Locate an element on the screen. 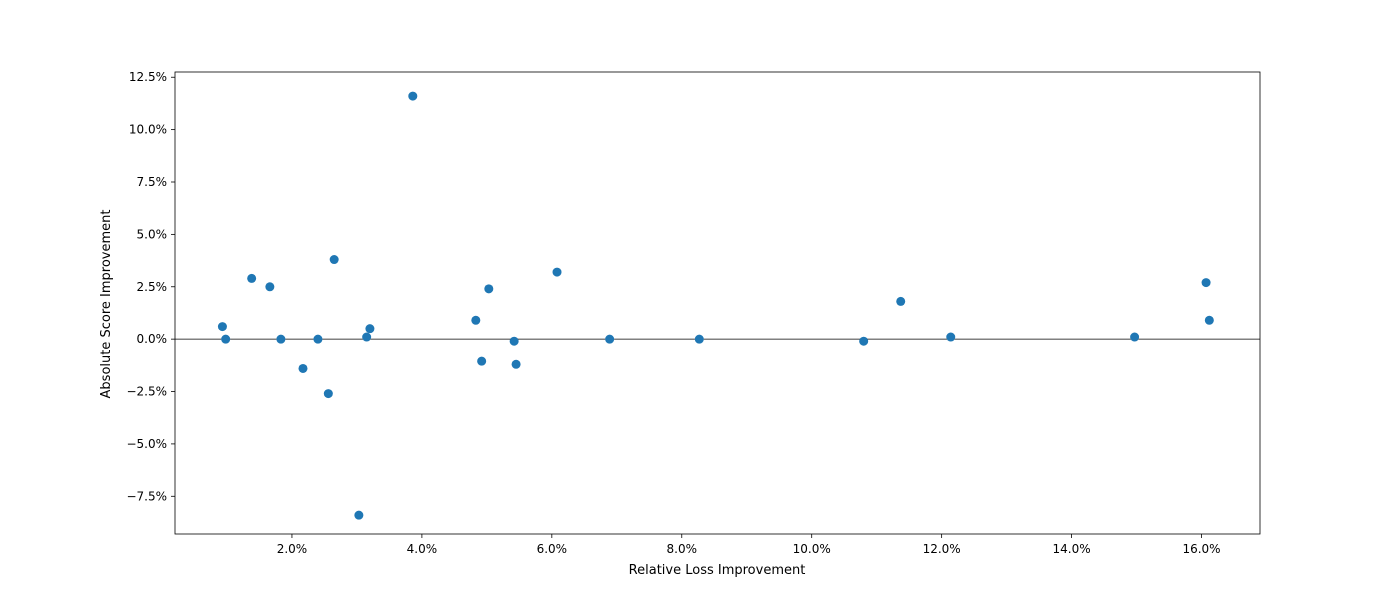 The image size is (1400, 600). y-tick-label-6: 7.5% is located at coordinates (152, 182).